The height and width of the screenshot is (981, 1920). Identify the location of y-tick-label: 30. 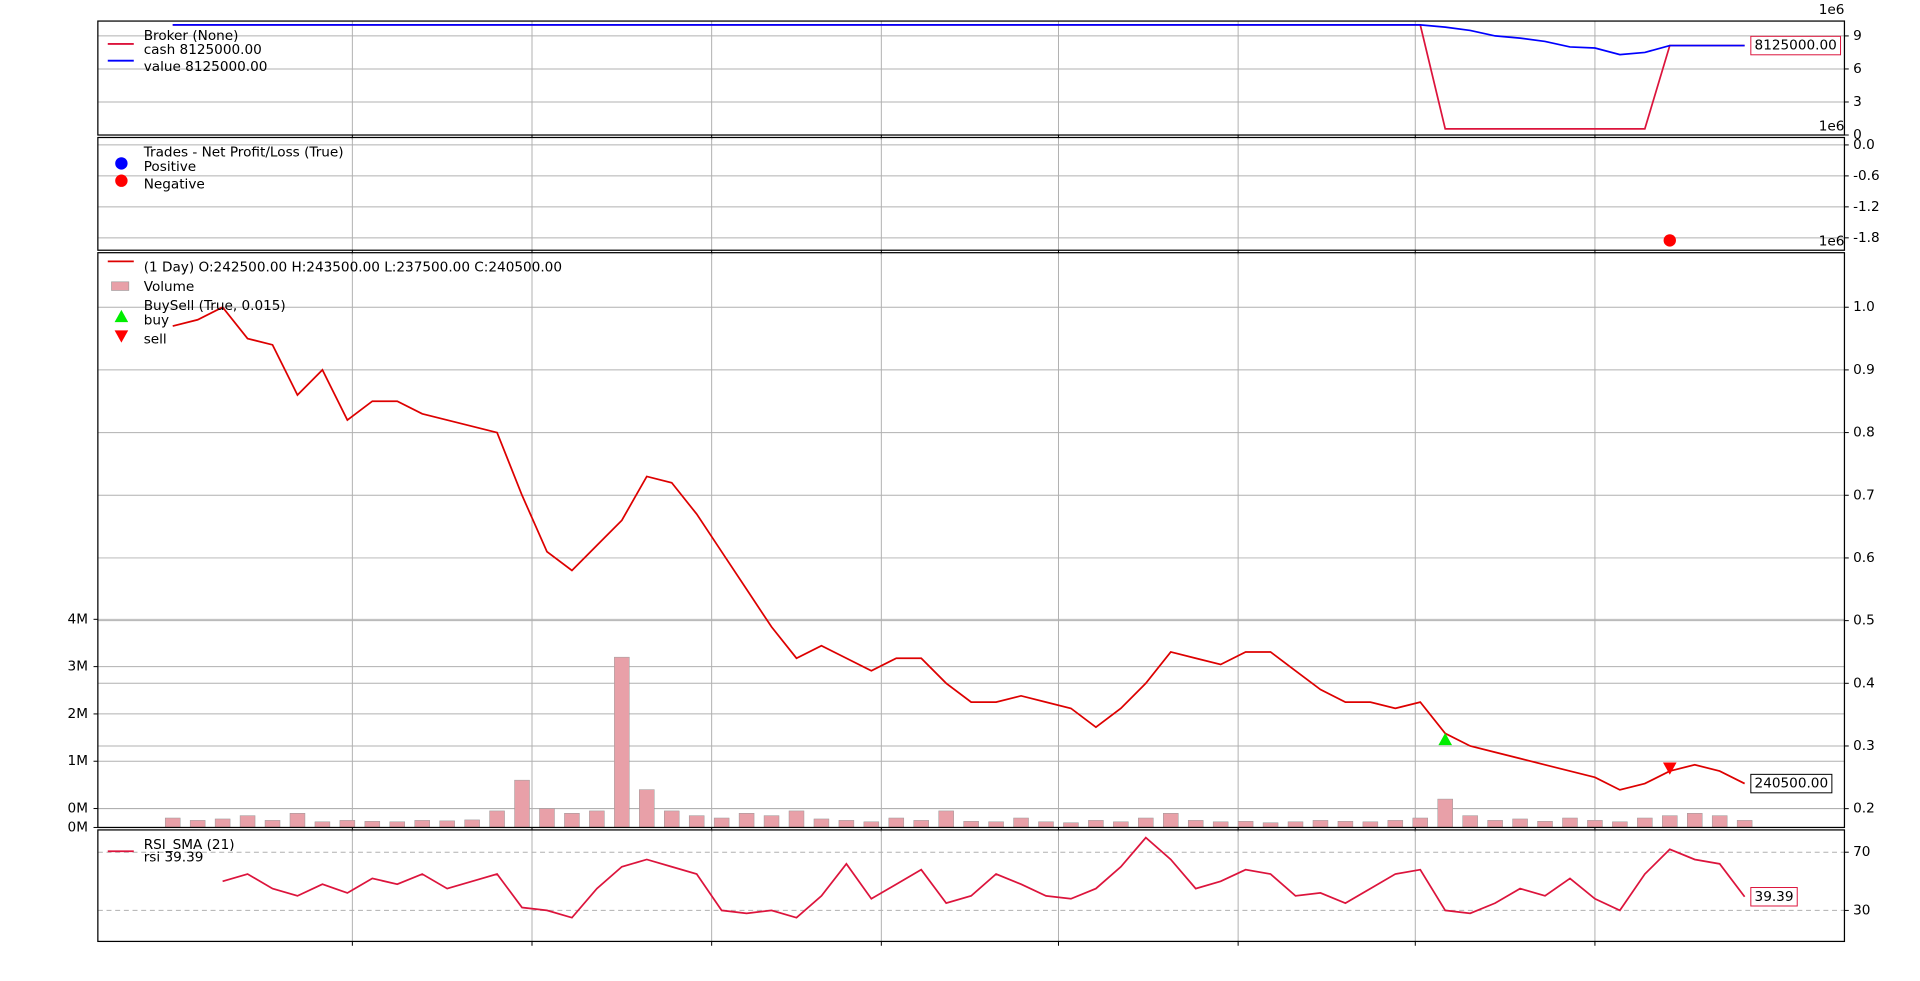
(1861, 910).